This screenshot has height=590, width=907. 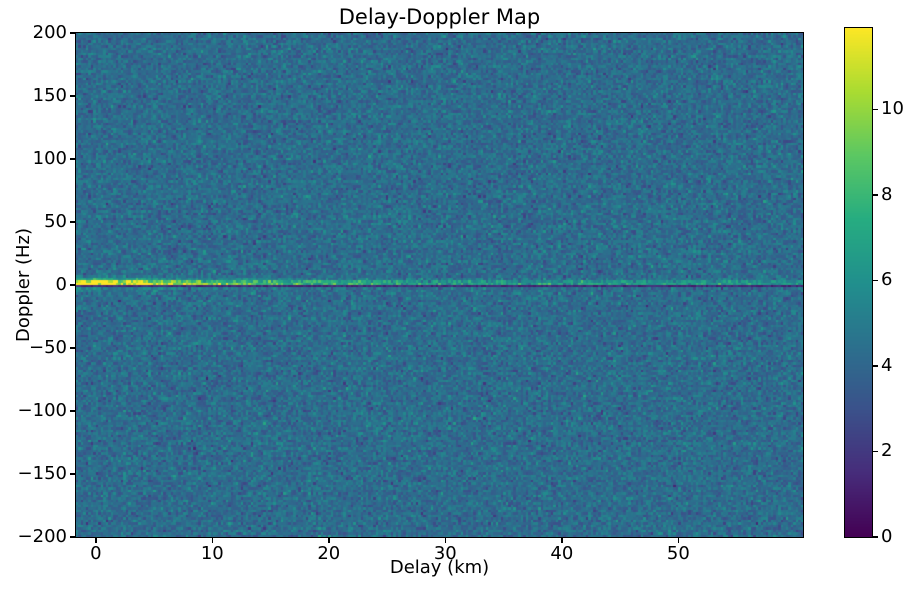 What do you see at coordinates (887, 194) in the screenshot?
I see `colorbar-tick-label: 8` at bounding box center [887, 194].